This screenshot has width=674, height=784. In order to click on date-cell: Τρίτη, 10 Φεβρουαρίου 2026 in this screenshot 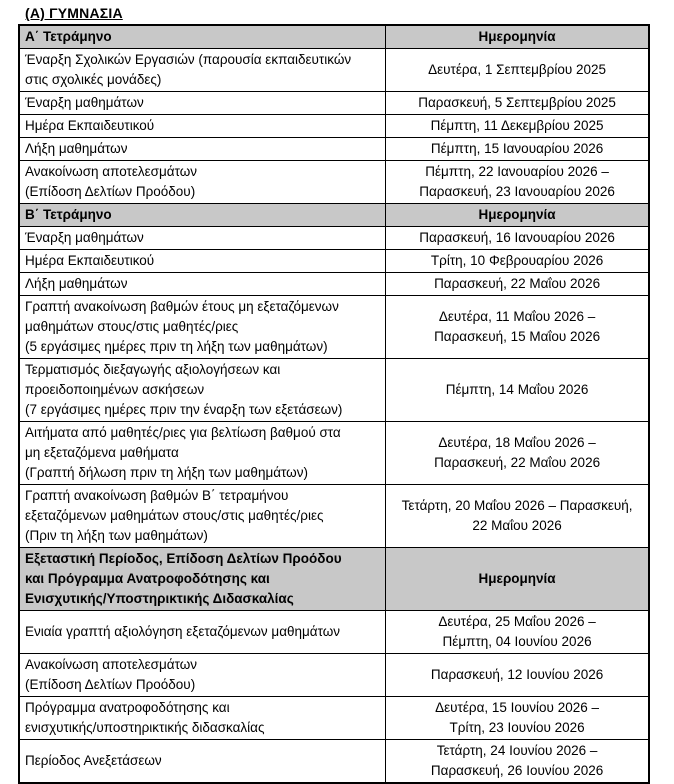, I will do `click(517, 261)`.